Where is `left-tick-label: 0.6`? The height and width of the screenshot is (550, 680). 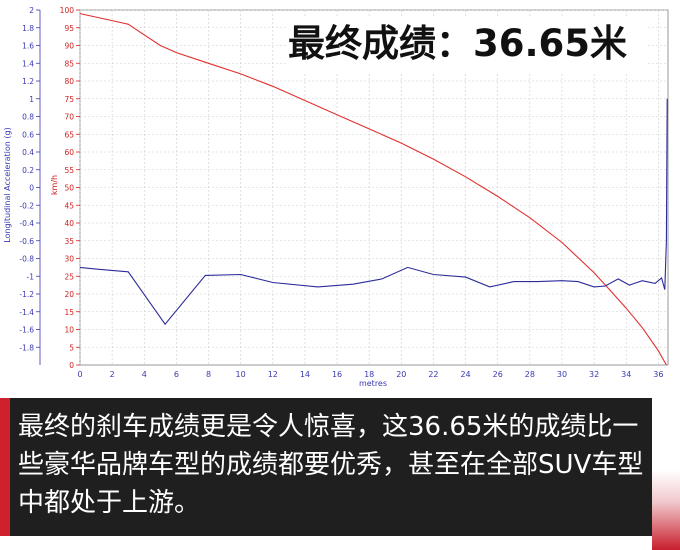
left-tick-label: 0.6 is located at coordinates (28, 134).